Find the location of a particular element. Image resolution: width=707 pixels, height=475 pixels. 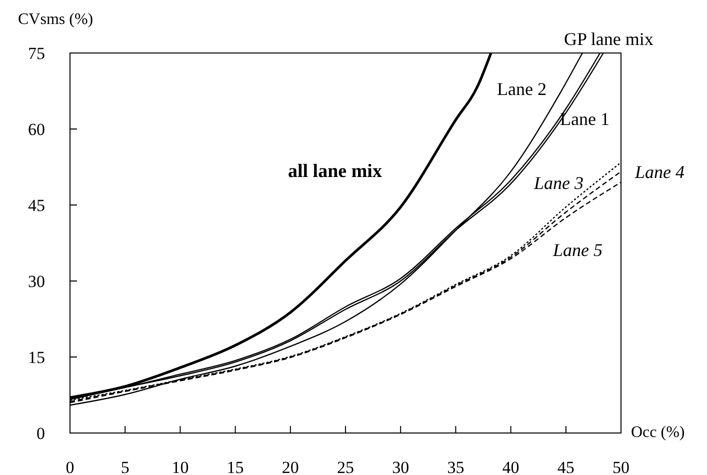

y-axis-title: CVsms (%) is located at coordinates (56, 19).